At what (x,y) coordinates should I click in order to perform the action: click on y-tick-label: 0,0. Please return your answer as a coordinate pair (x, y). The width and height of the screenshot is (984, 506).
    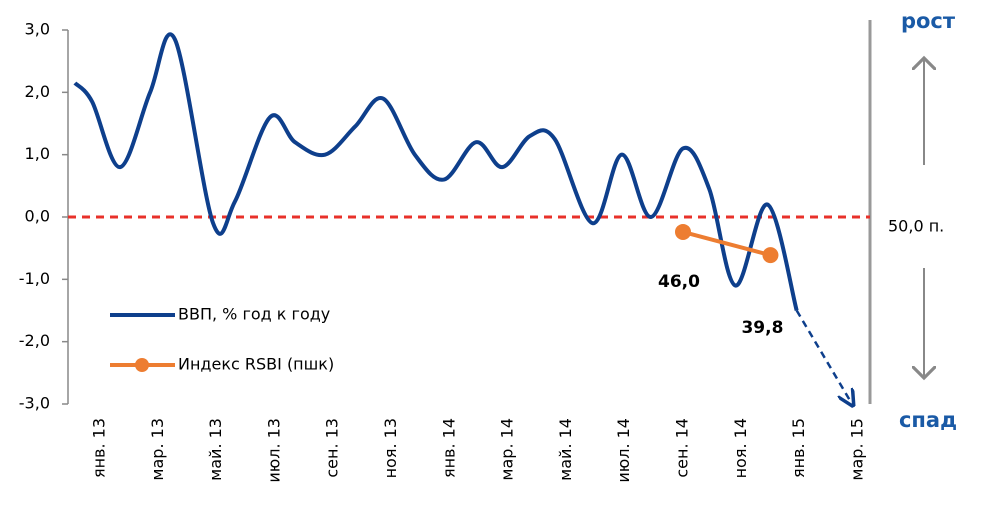
    Looking at the image, I should click on (37, 216).